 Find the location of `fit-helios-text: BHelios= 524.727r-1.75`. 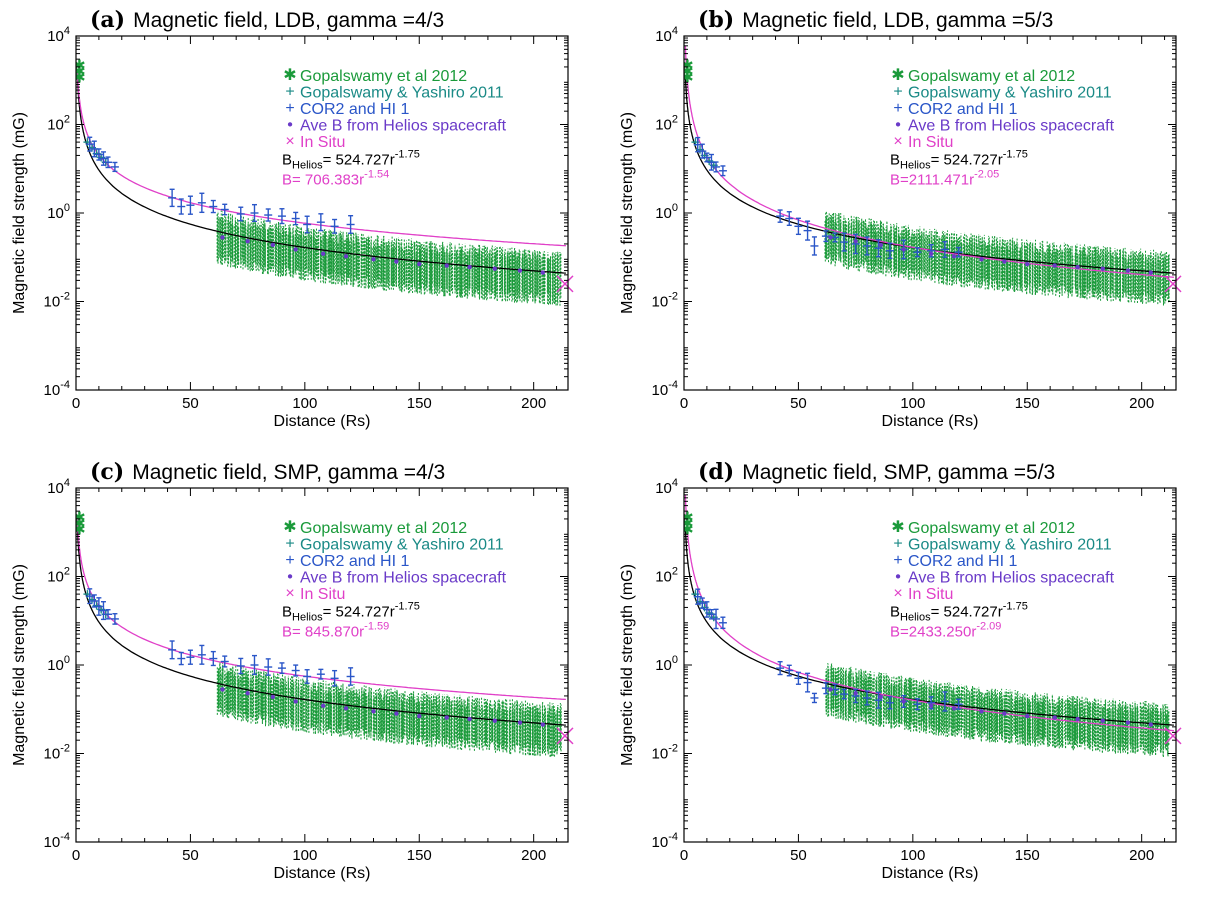

fit-helios-text: BHelios= 524.727r-1.75 is located at coordinates (959, 612).